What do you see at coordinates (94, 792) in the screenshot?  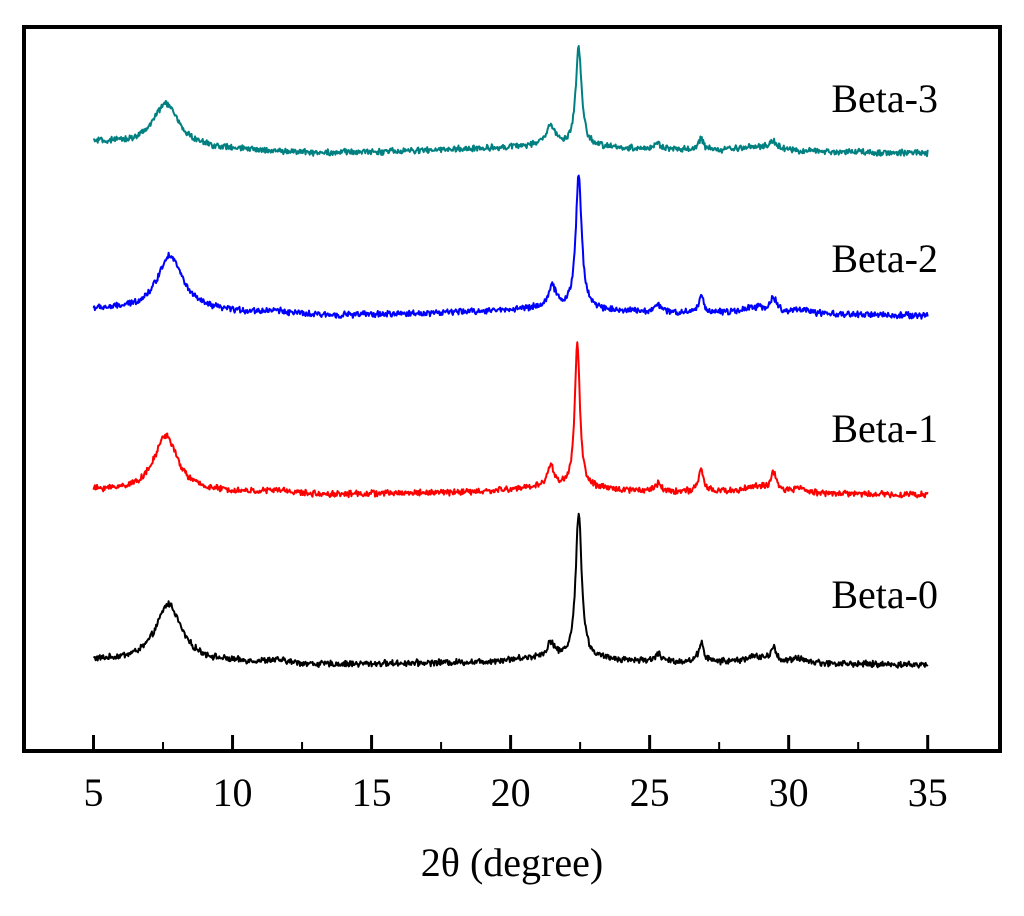 I see `x-tick-label: 5` at bounding box center [94, 792].